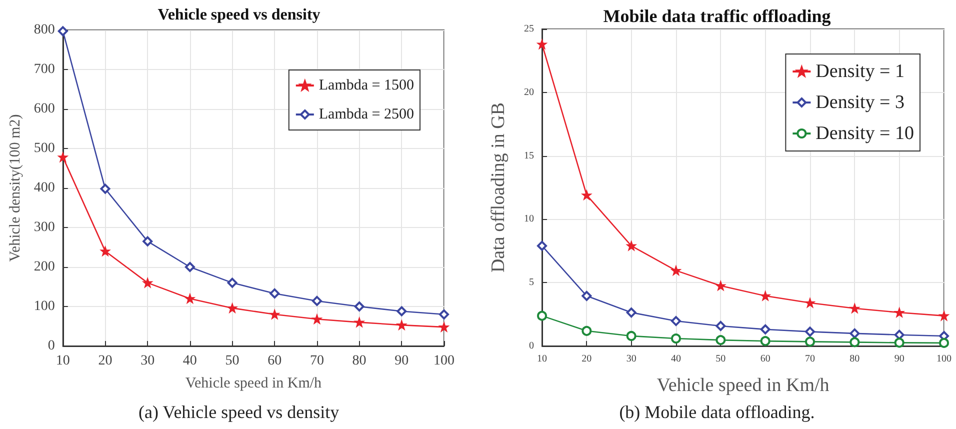  Describe the element at coordinates (366, 114) in the screenshot. I see `legend-label: Lambda = 2500` at that location.